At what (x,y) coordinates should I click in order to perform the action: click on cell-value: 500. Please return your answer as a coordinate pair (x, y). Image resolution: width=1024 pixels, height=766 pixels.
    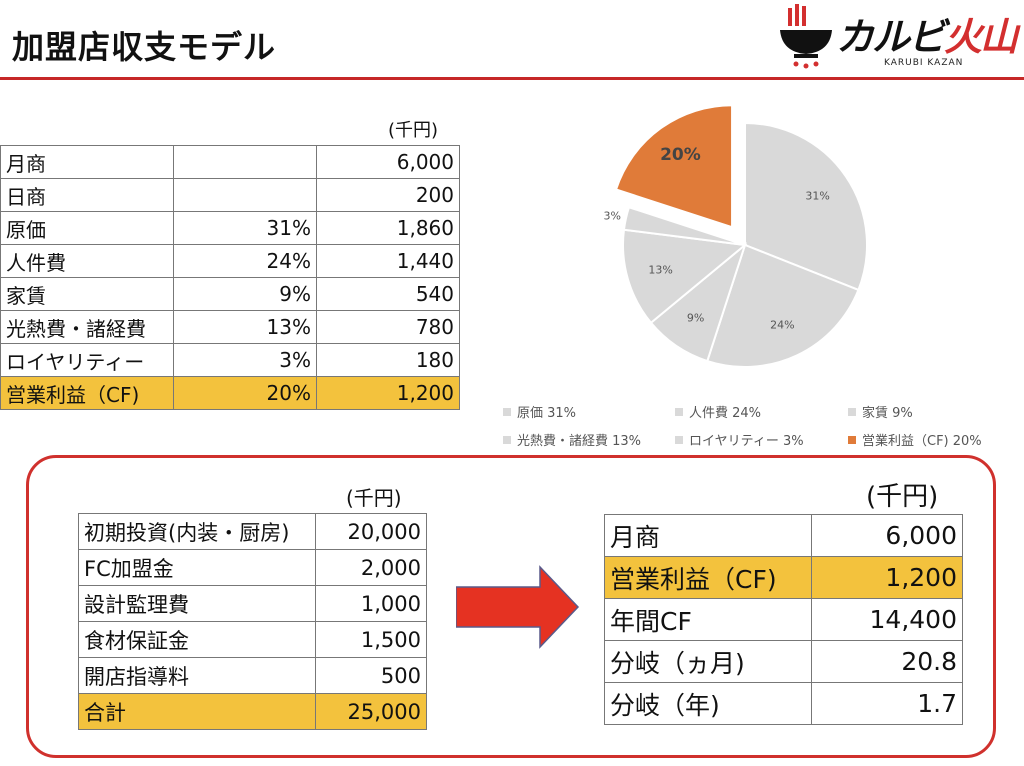
    Looking at the image, I should click on (371, 675).